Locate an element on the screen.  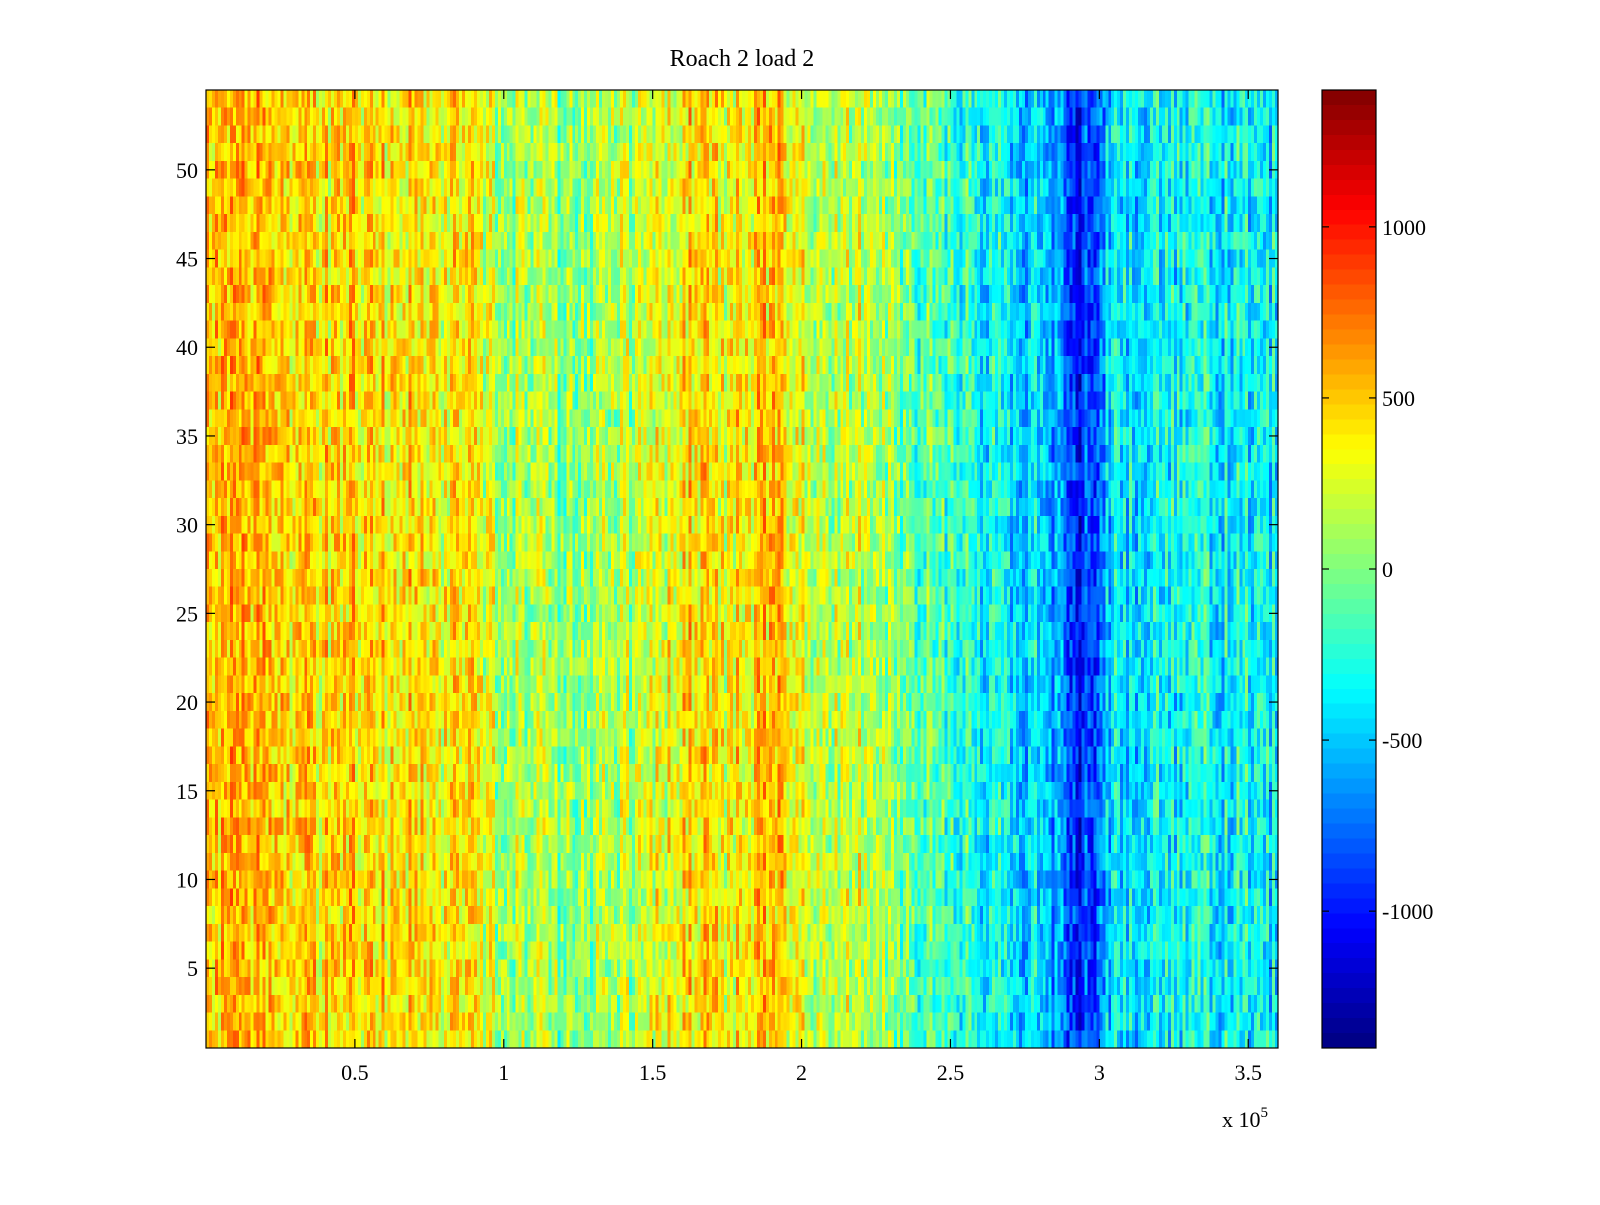
x-tick-label: 3 is located at coordinates (1099, 1072).